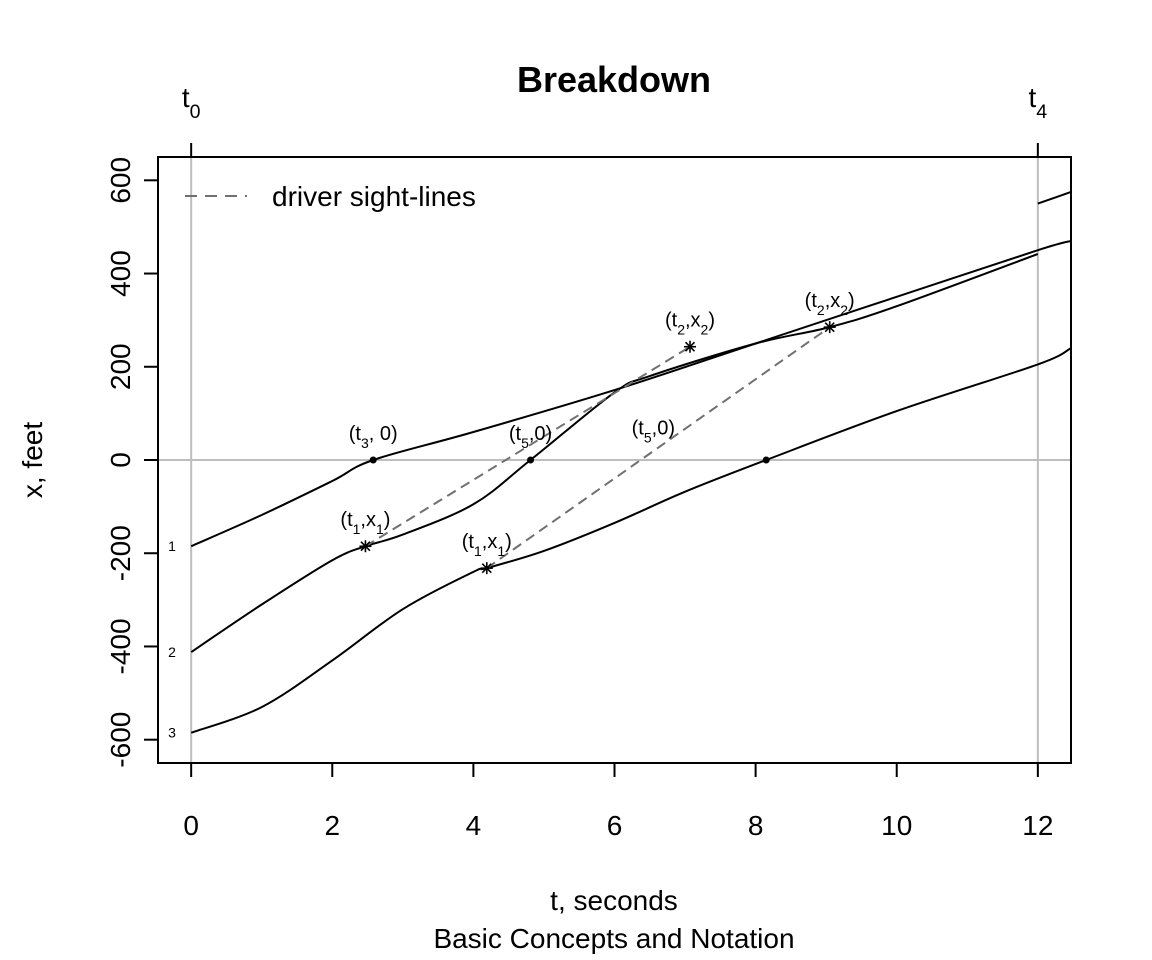  Describe the element at coordinates (374, 196) in the screenshot. I see `legend-label: driver sight-lines` at that location.